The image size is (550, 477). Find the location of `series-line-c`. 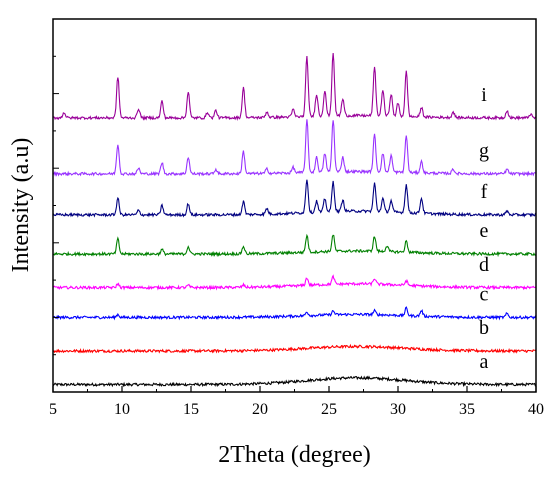

series-line-c is located at coordinates (294, 313).